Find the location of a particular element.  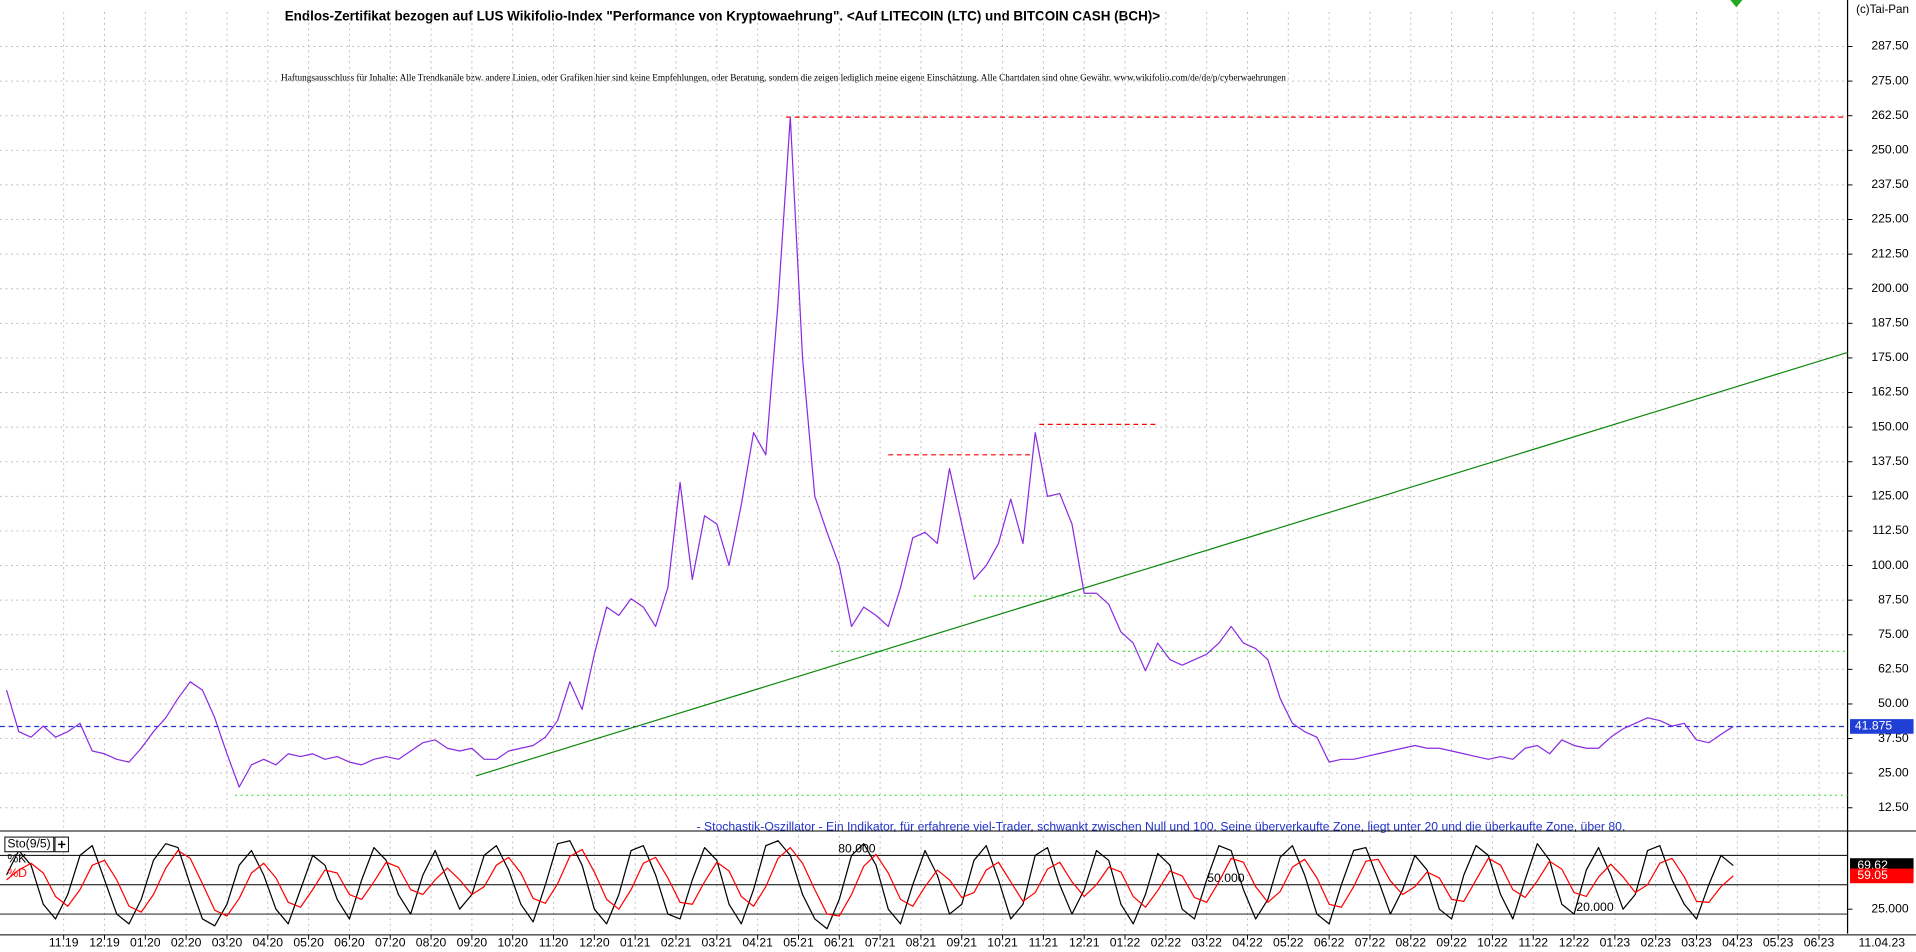

x-tick-label: 03.21 is located at coordinates (717, 943).